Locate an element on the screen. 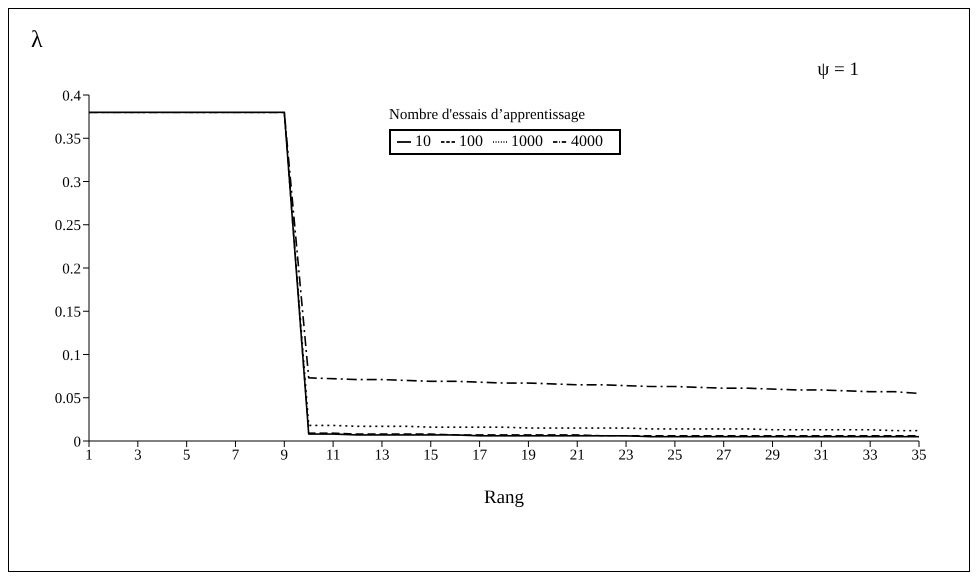  y-tick-label: 0.1 is located at coordinates (71, 356).